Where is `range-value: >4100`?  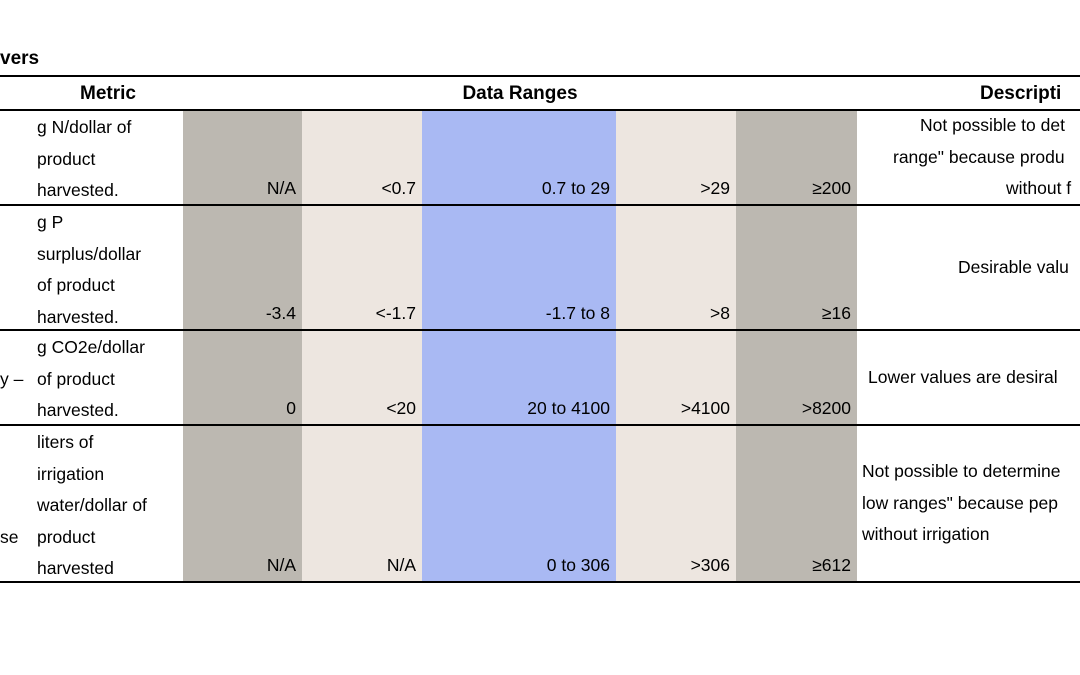
range-value: >4100 is located at coordinates (705, 407).